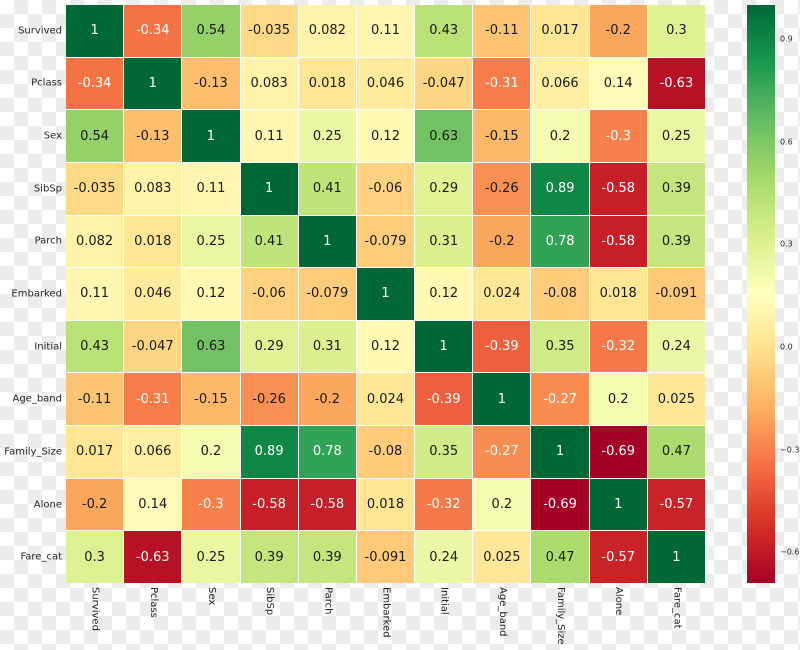 Image resolution: width=800 pixels, height=650 pixels. I want to click on heatmap-cell: -0.091, so click(385, 557).